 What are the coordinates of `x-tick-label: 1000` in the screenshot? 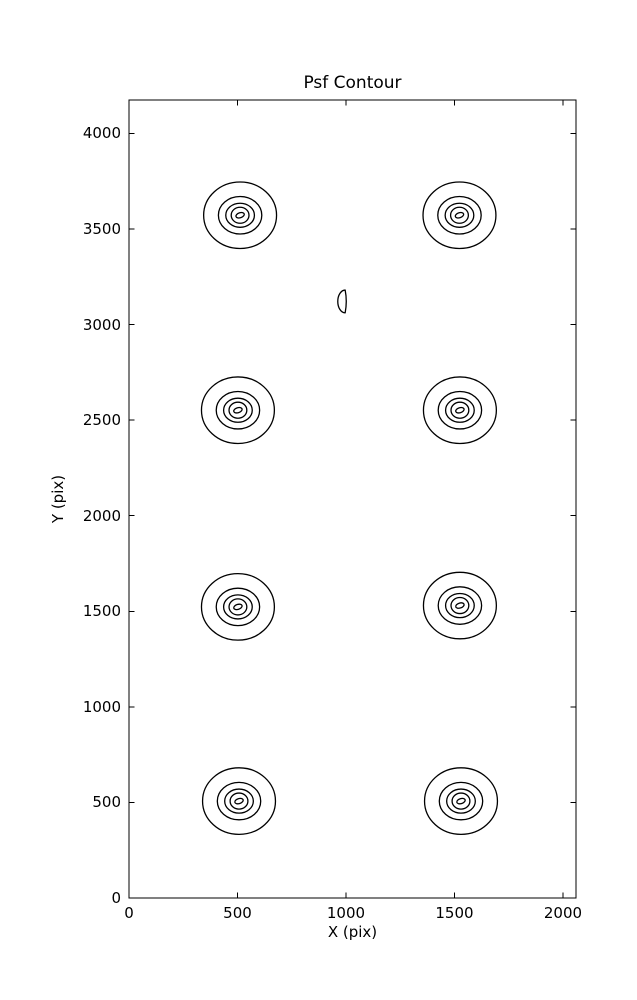 It's located at (346, 913).